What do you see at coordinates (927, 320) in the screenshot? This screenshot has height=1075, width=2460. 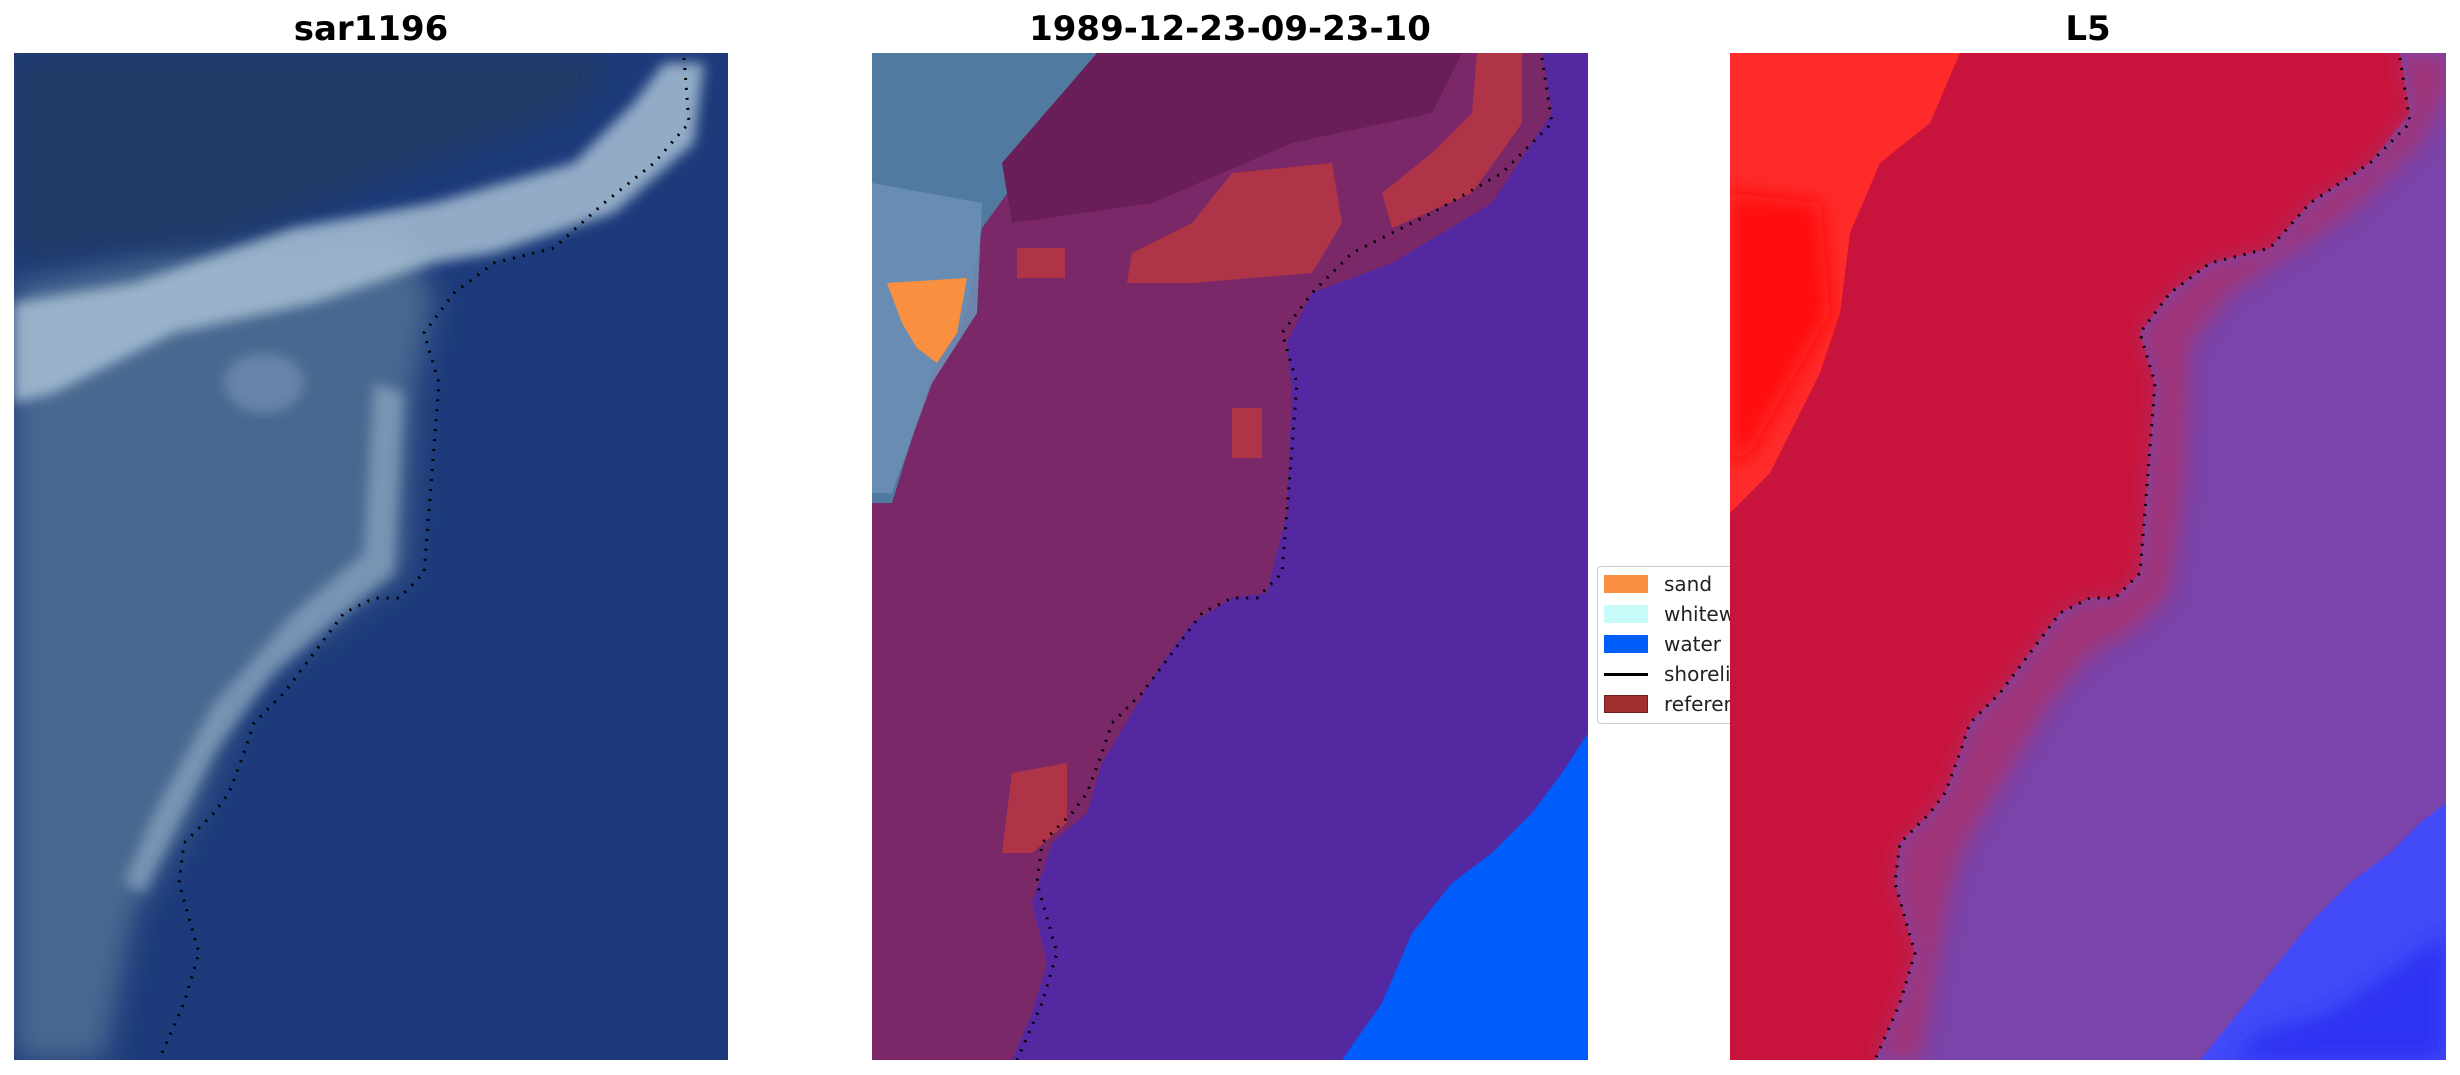 I see `sand-patch` at bounding box center [927, 320].